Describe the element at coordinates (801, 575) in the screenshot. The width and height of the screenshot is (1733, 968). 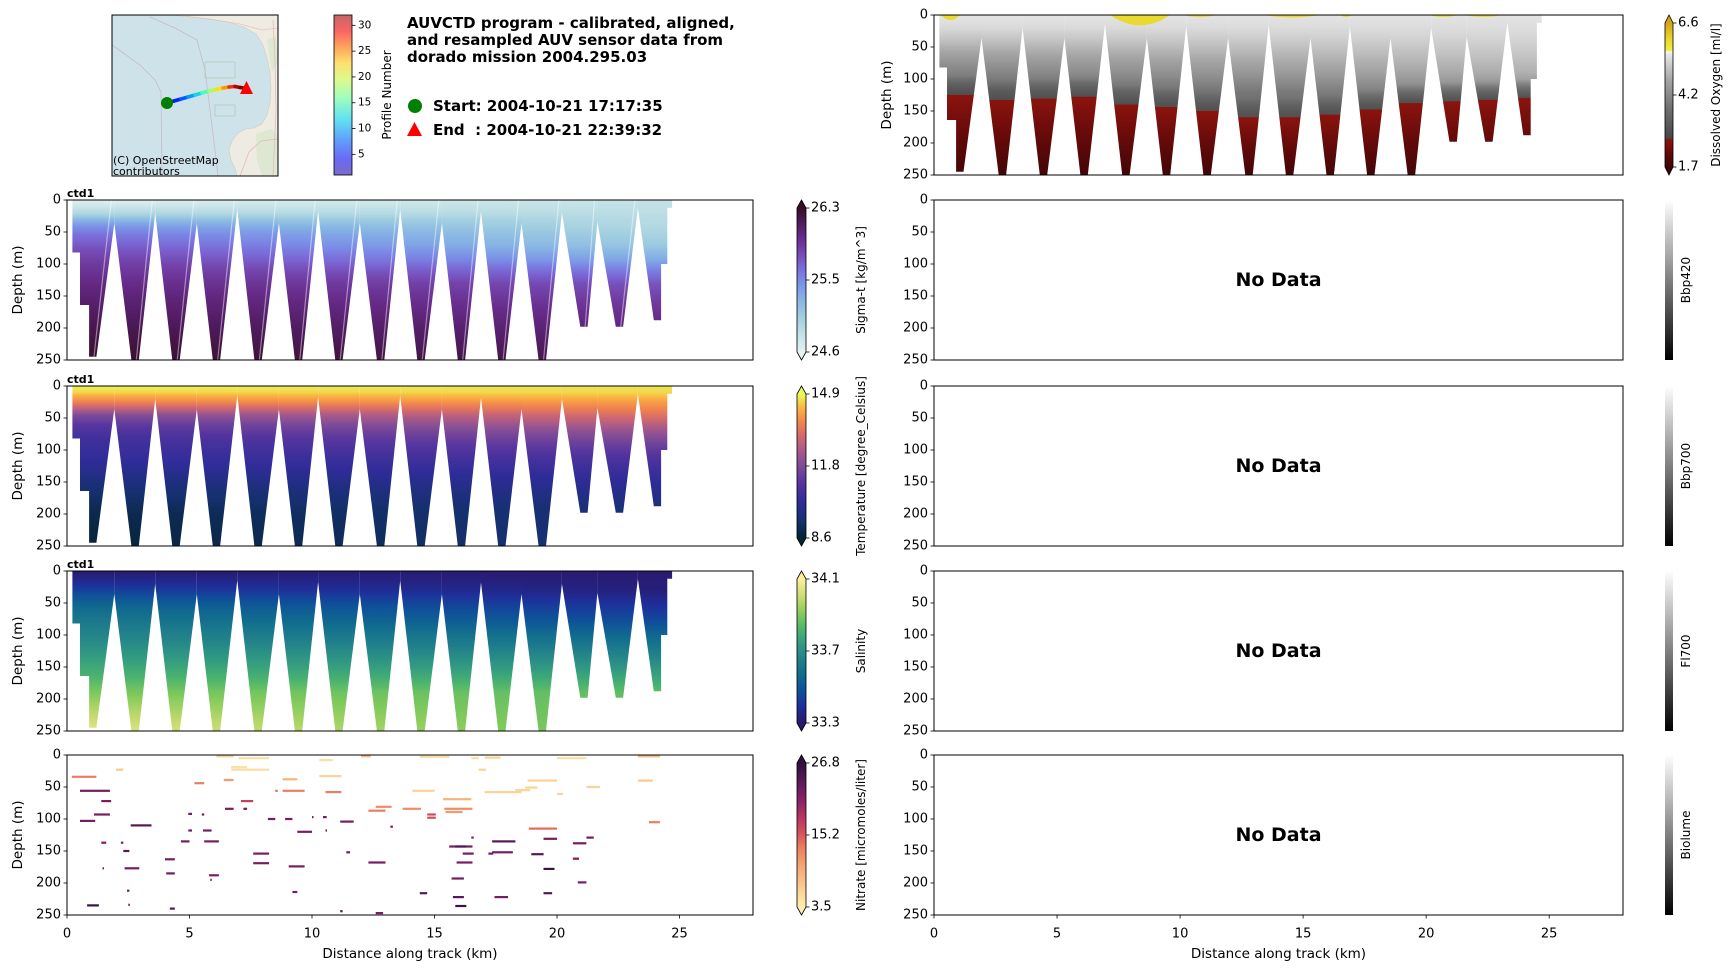
I see `colorbar-max-extension` at that location.